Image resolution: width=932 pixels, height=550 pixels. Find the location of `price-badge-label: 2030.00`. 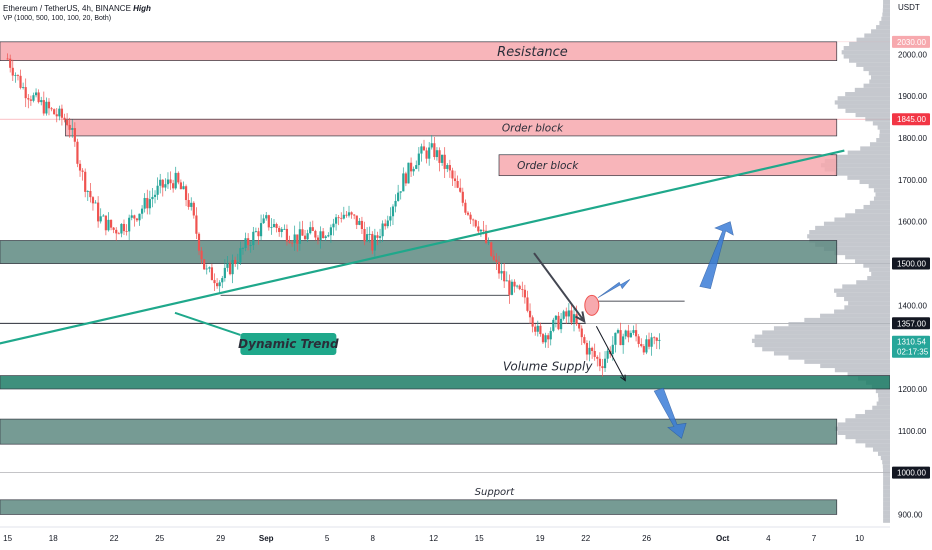

price-badge-label: 2030.00 is located at coordinates (911, 42).